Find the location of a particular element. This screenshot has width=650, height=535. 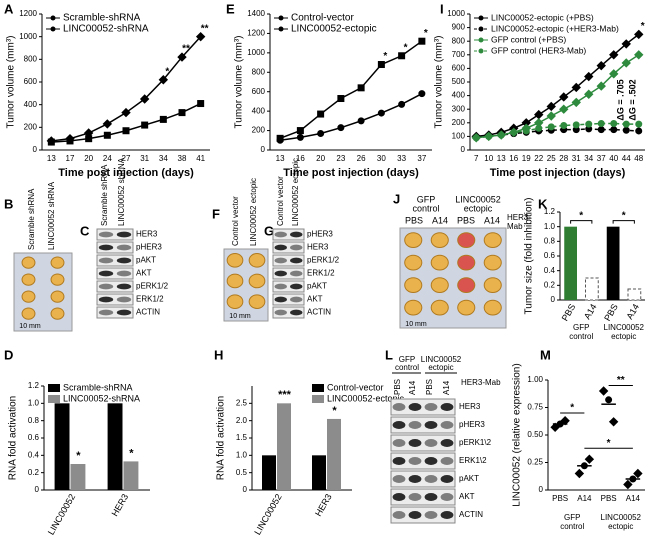

panel-label: G is located at coordinates (269, 230).